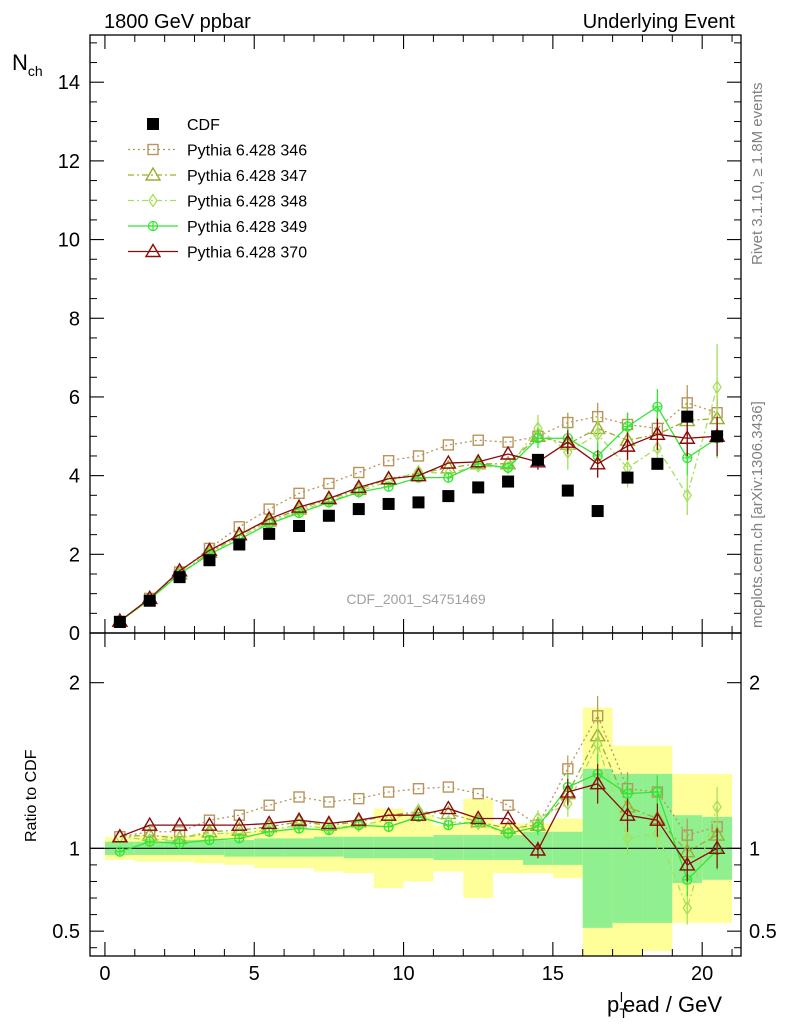 The image size is (786, 1024). I want to click on main-y-tick-label-2: 2, so click(74, 555).